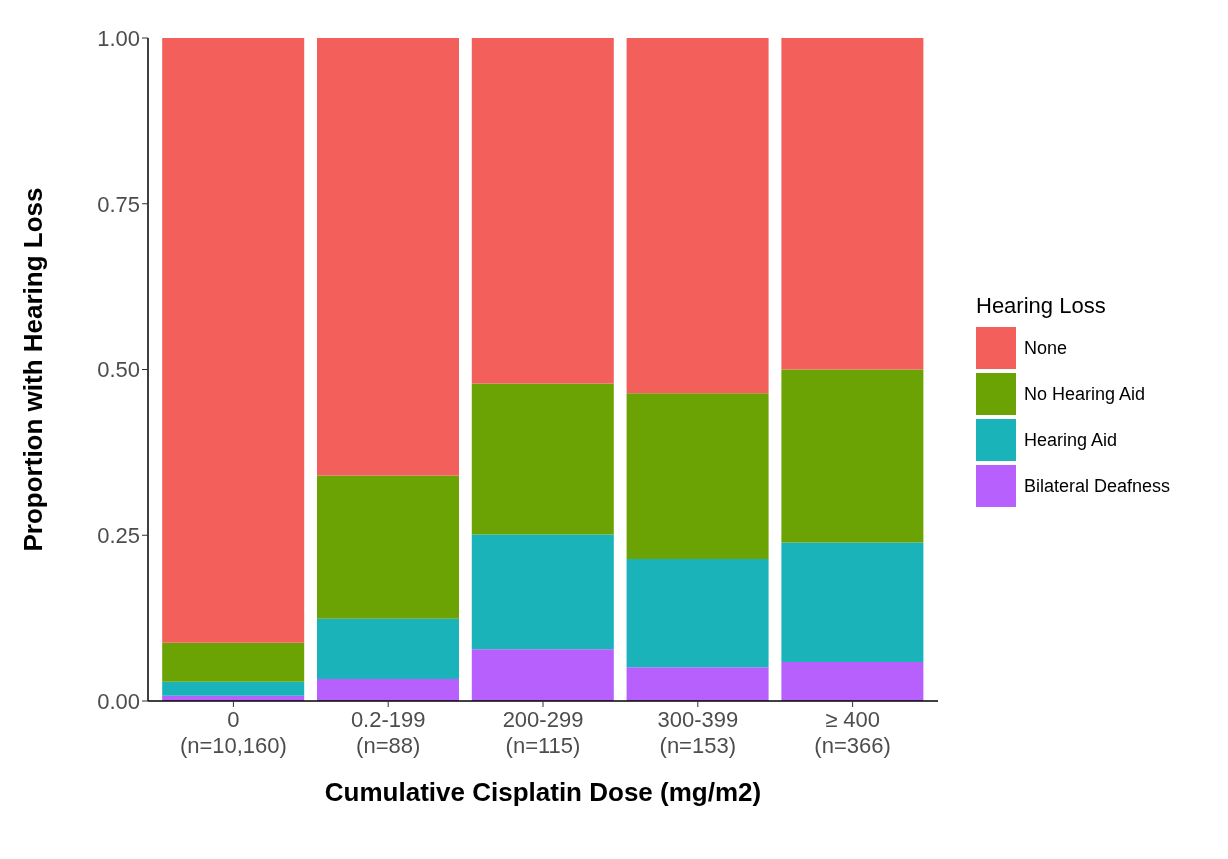  Describe the element at coordinates (388, 732) in the screenshot. I see `x-tick-label: 0.2-199 (n=88)` at that location.